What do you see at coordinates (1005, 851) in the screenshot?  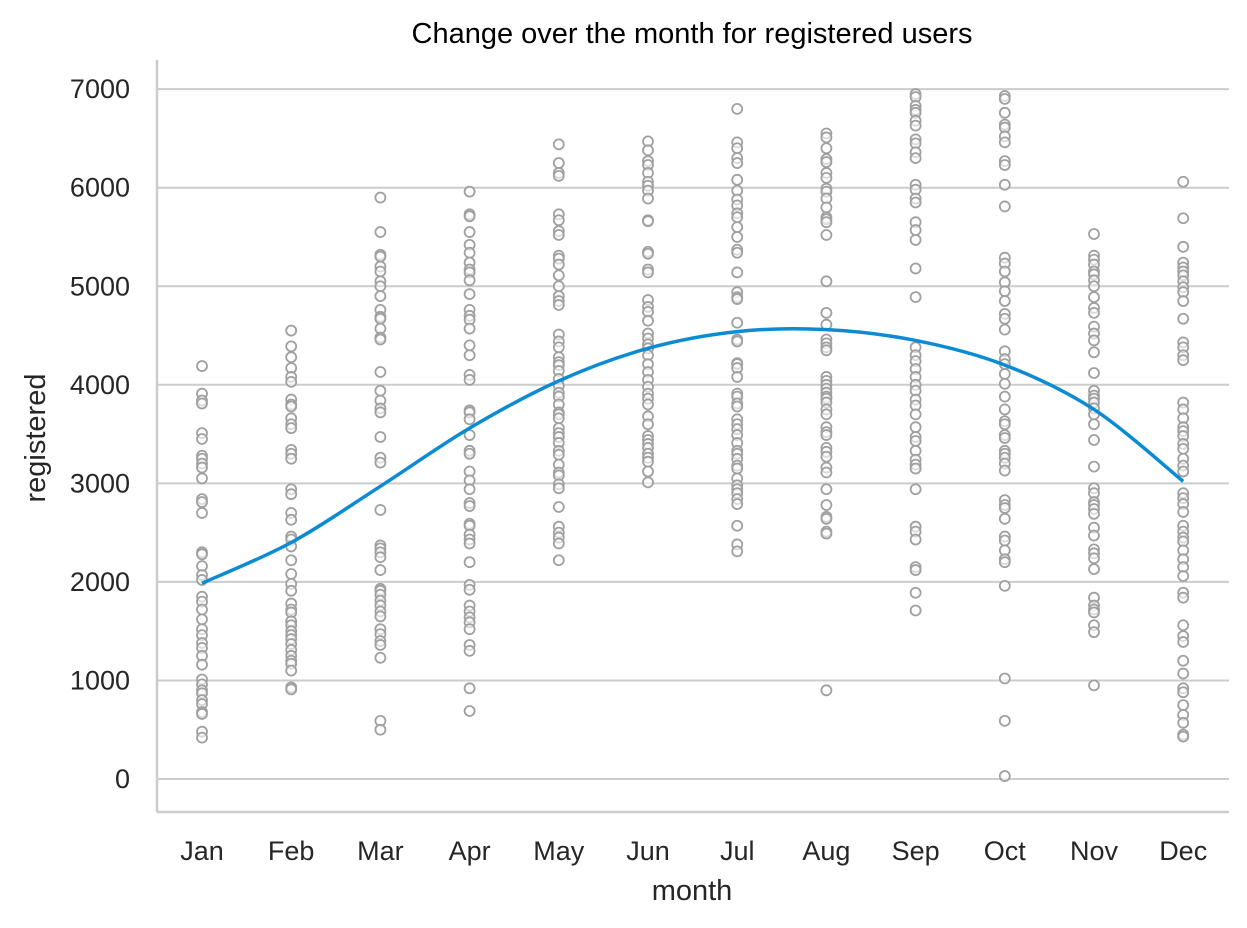 I see `x-tick-label-oct: Oct` at bounding box center [1005, 851].